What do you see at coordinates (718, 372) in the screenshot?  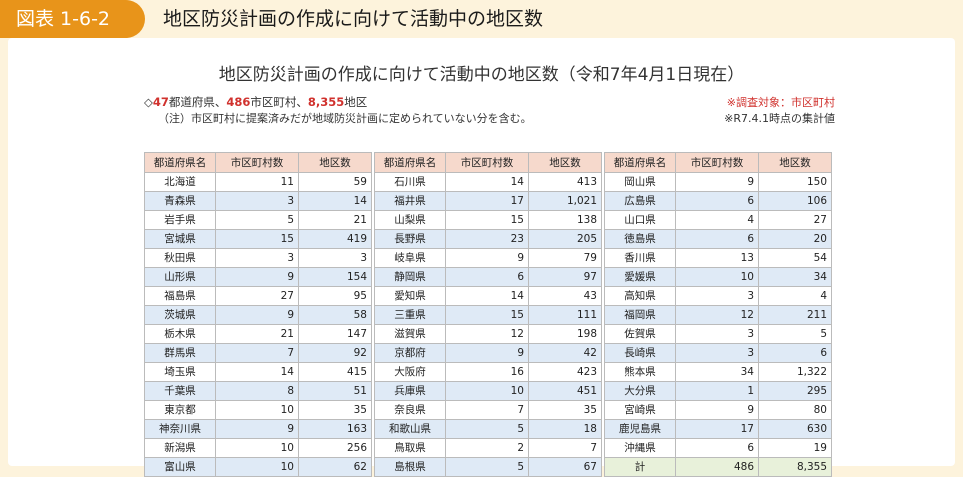 I see `table-row: 熊本県 34 1,322` at bounding box center [718, 372].